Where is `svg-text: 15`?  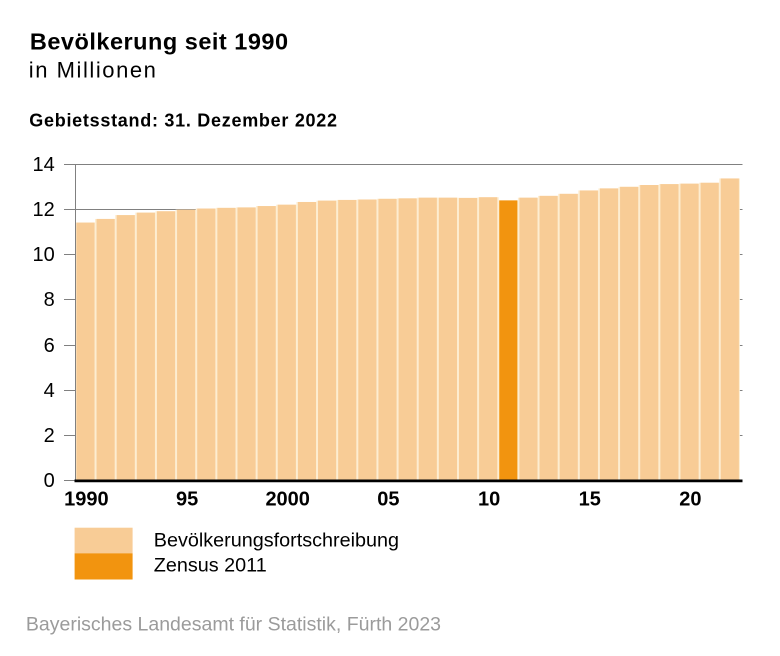
svg-text: 15 is located at coordinates (590, 499).